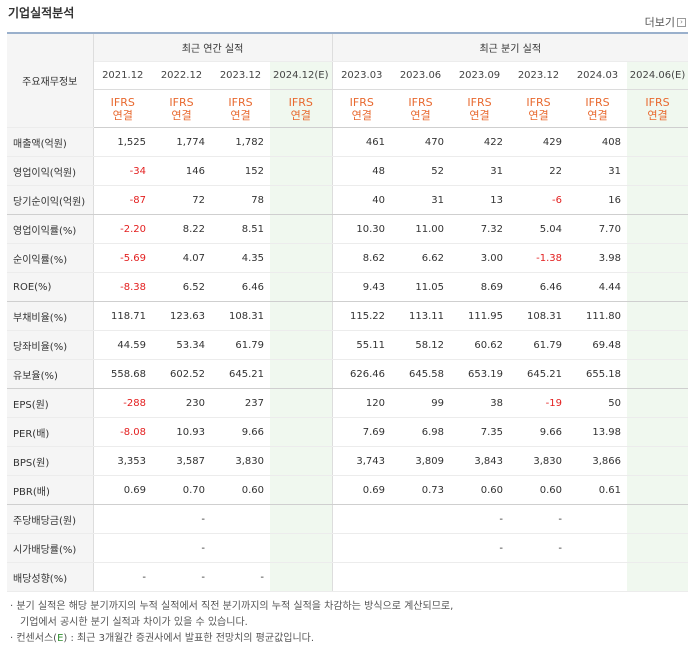 This screenshot has height=648, width=694. What do you see at coordinates (659, 22) in the screenshot?
I see `more-label: 더보기` at bounding box center [659, 22].